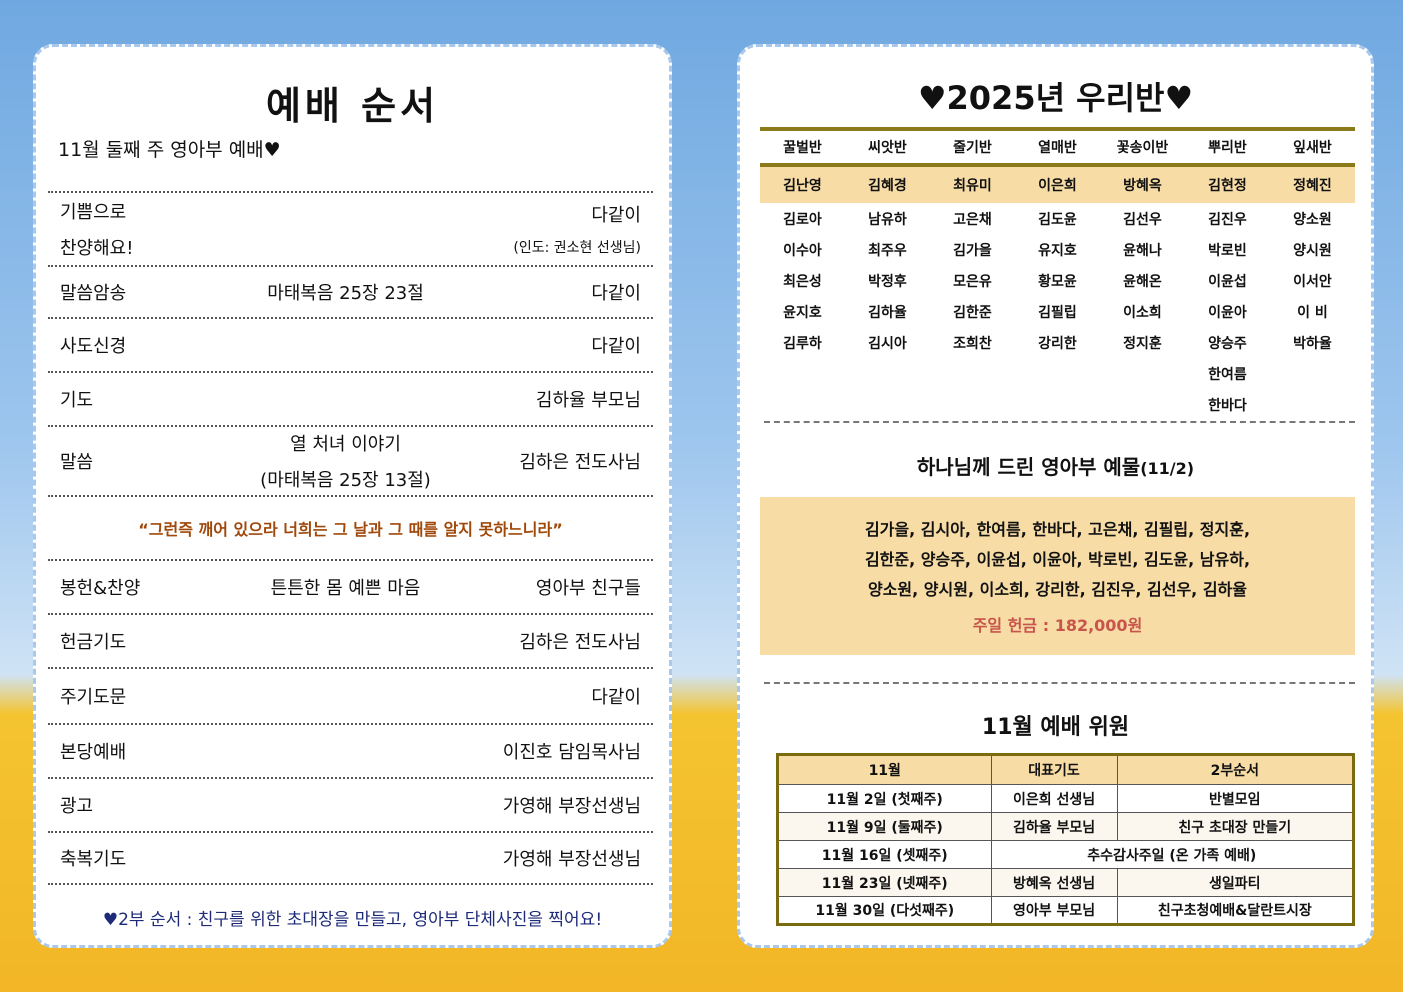 This screenshot has width=1403, height=992. Describe the element at coordinates (1142, 148) in the screenshot. I see `class-name: 꽃송이반` at that location.